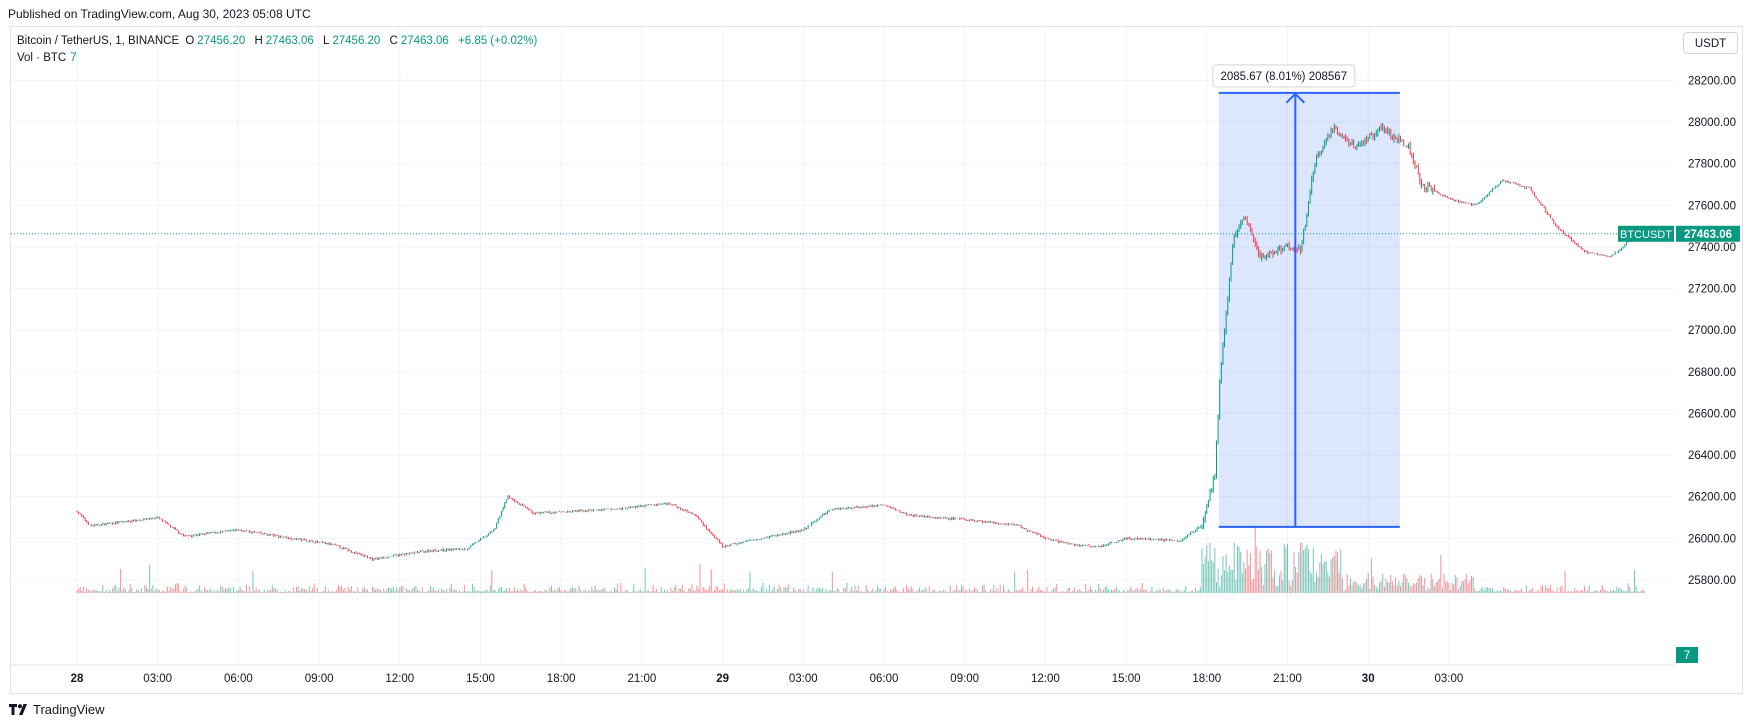  Describe the element at coordinates (419, 41) in the screenshot. I see `close-value: C 27463.06` at that location.